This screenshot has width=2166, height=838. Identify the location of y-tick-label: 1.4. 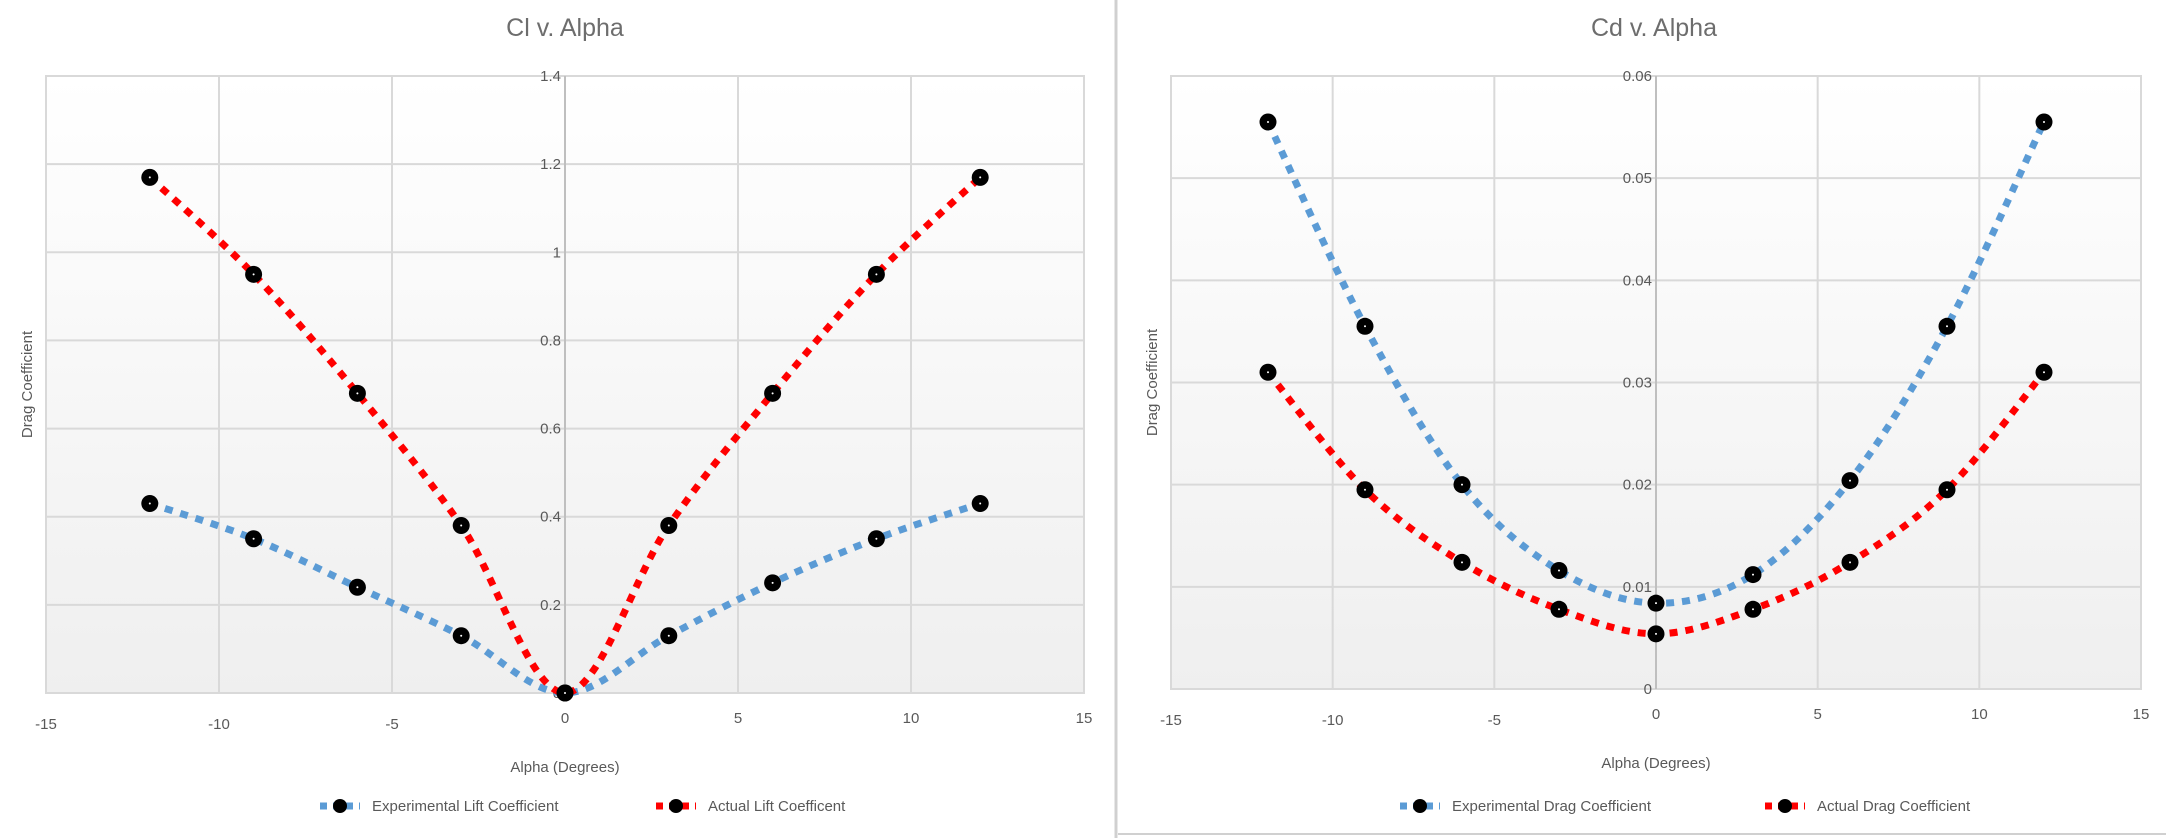
(550, 76).